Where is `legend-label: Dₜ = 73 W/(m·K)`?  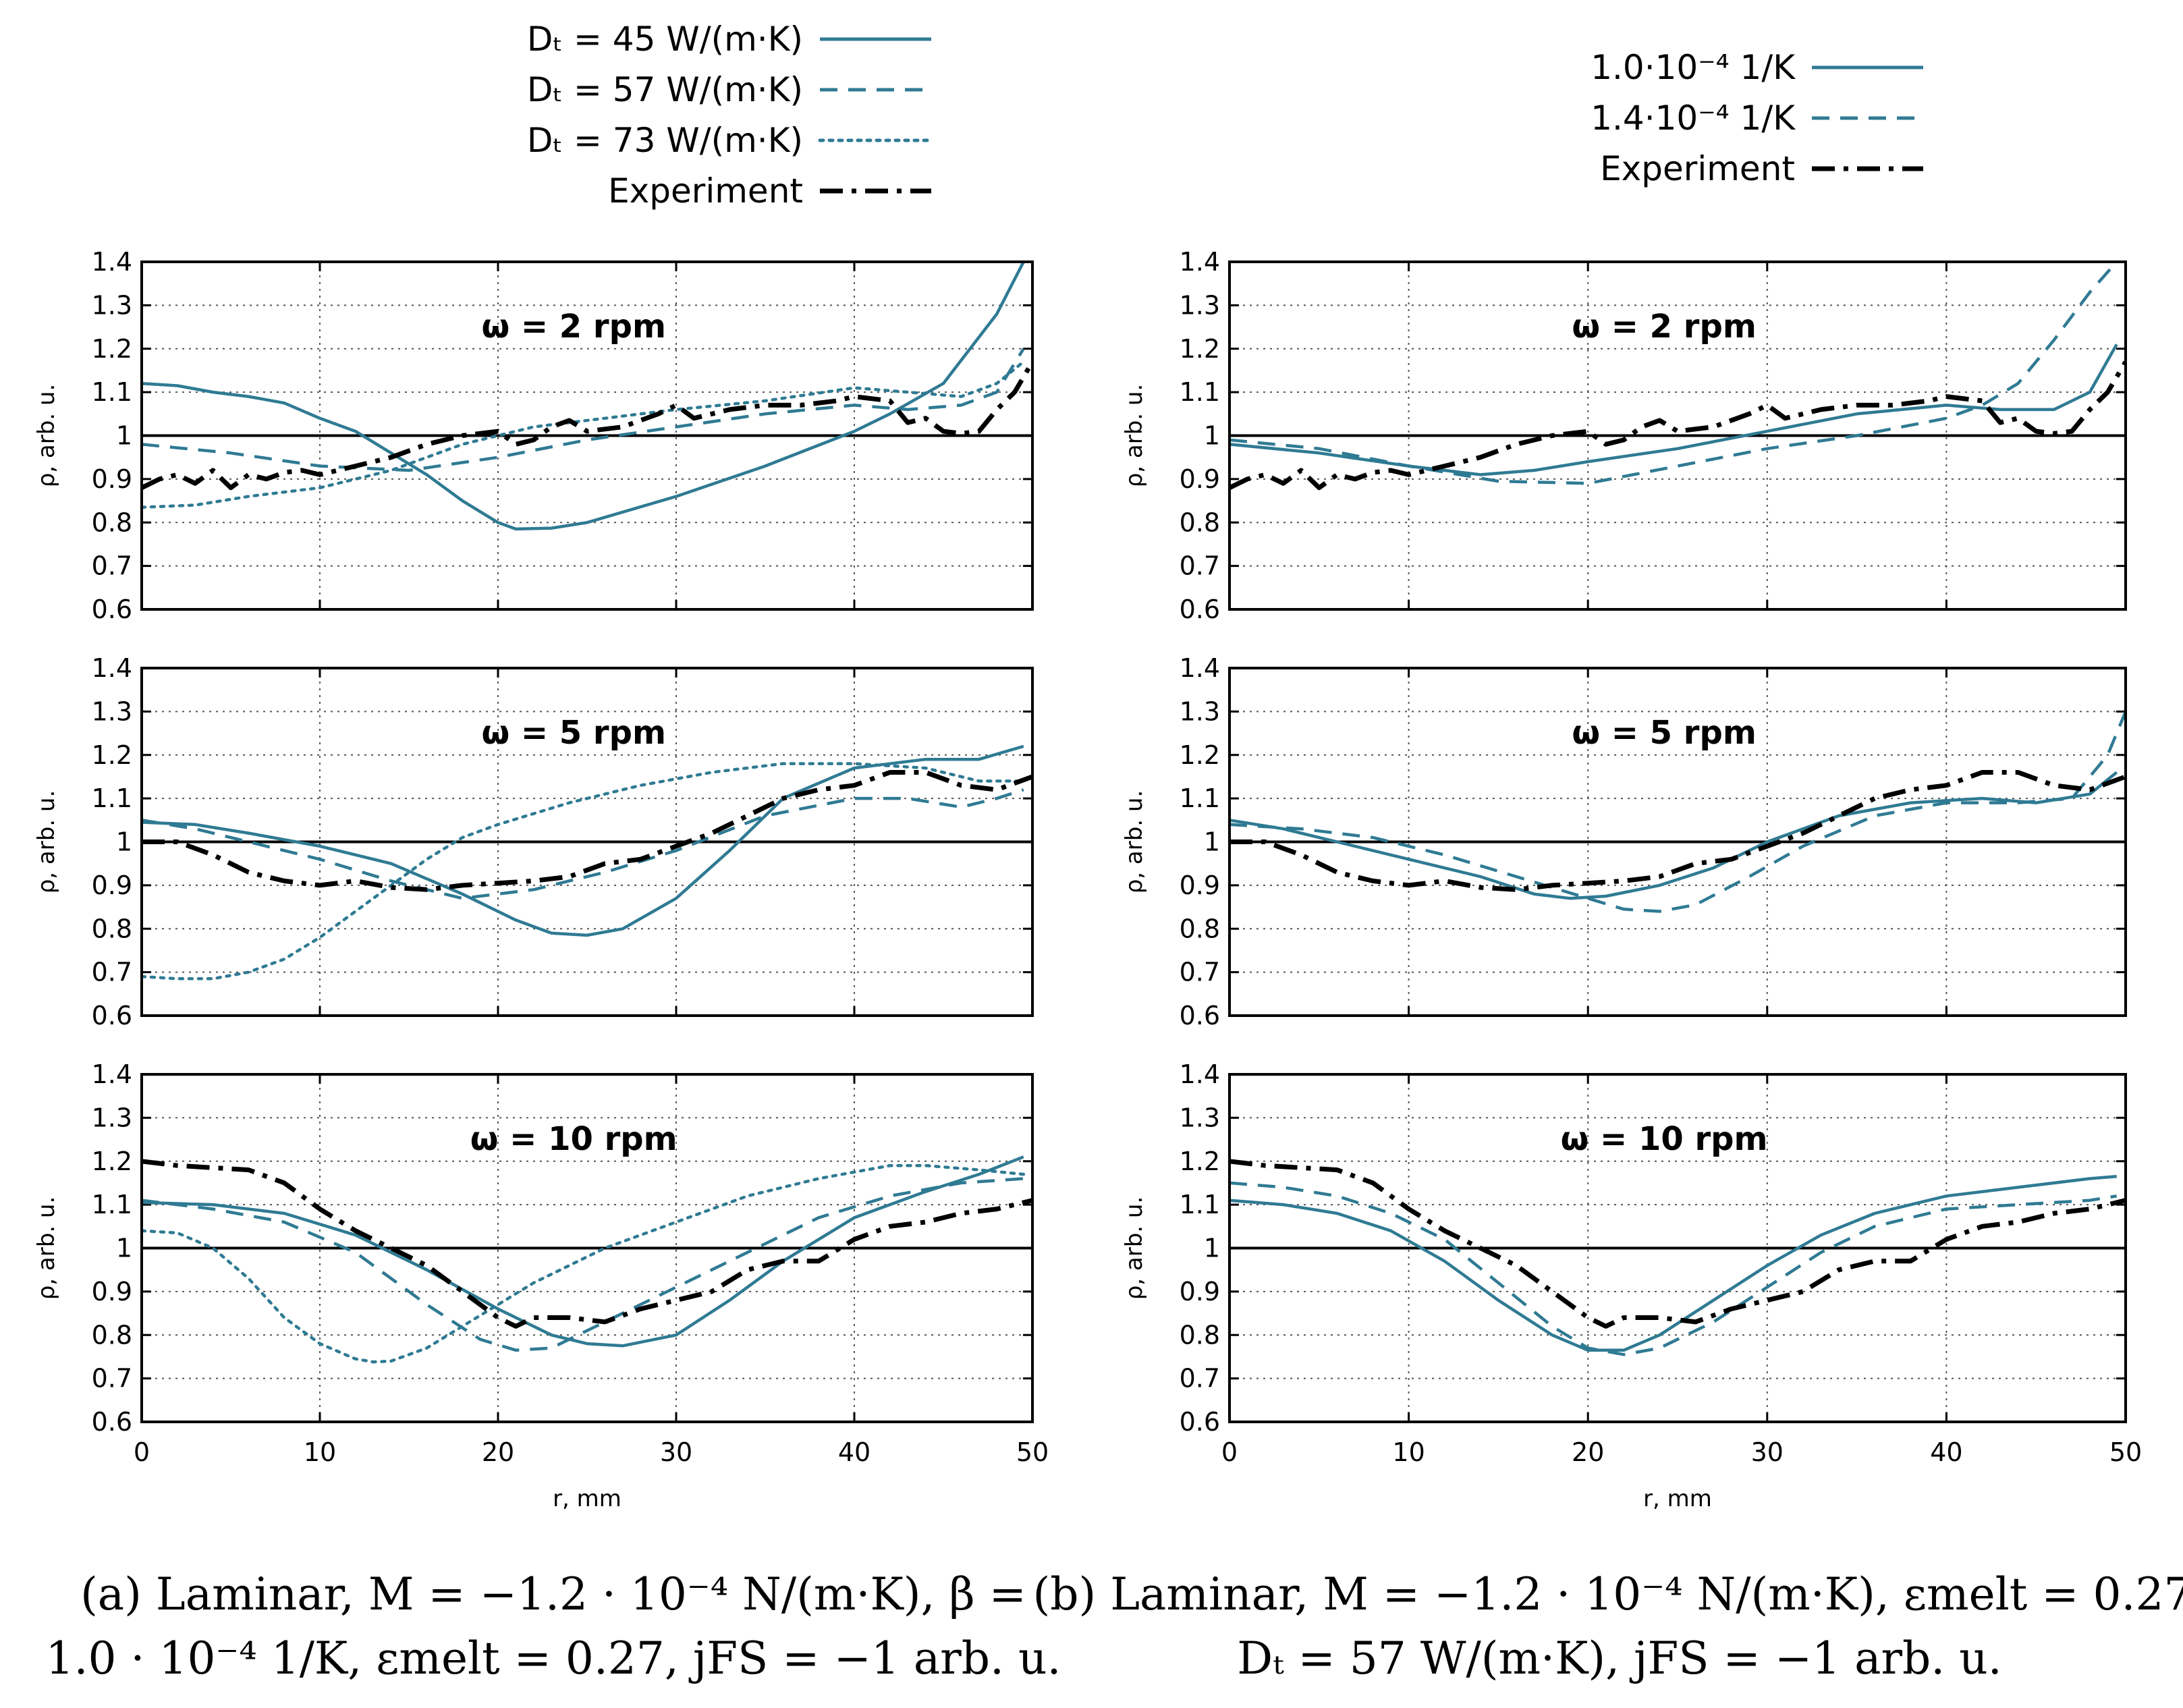
legend-label: Dₜ = 73 W/(m·K) is located at coordinates (665, 140).